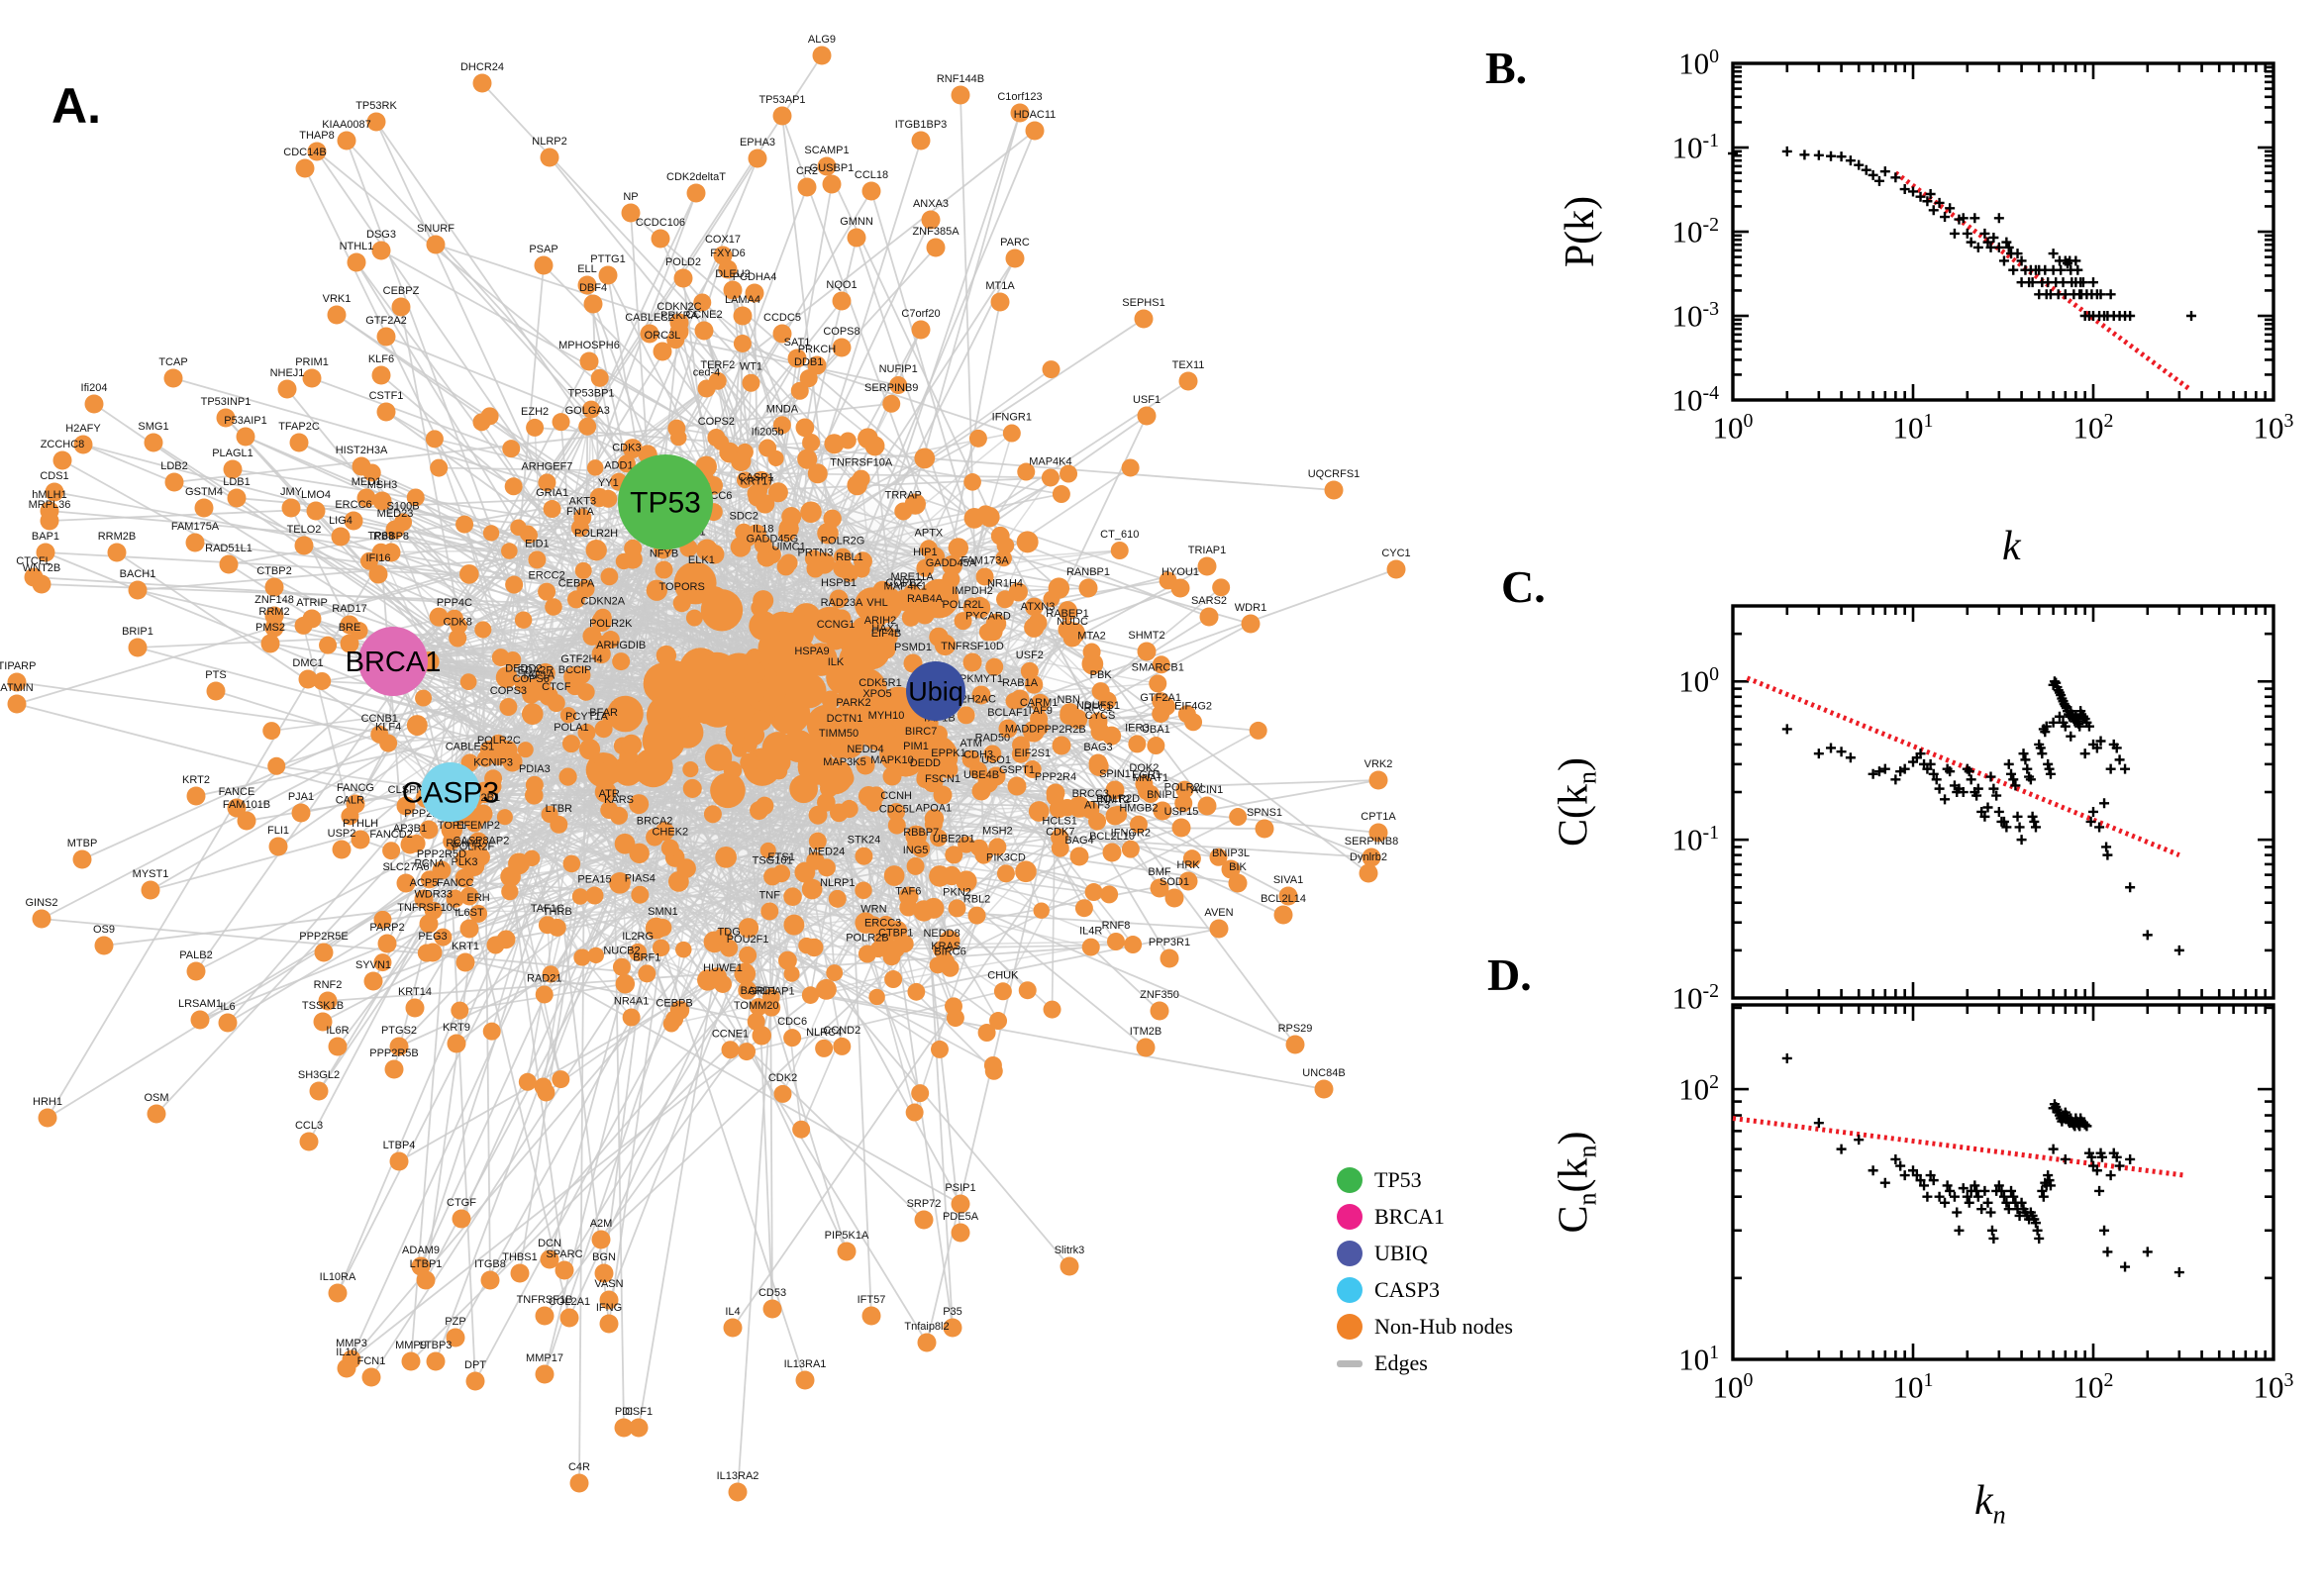  Describe the element at coordinates (247, 805) in the screenshot. I see `node-label: FAM101B` at that location.